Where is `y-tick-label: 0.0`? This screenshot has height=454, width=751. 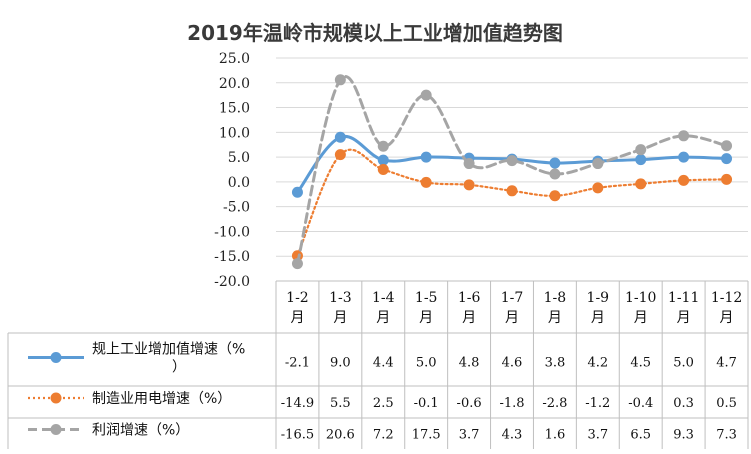
y-tick-label: 0.0 is located at coordinates (239, 183).